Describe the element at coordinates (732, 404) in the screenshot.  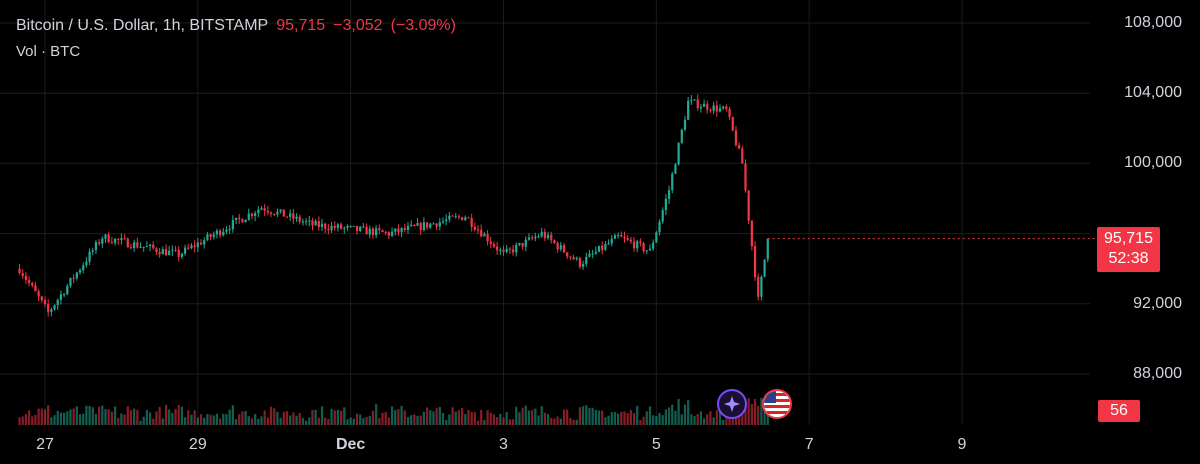
I see `sparkle-icon` at that location.